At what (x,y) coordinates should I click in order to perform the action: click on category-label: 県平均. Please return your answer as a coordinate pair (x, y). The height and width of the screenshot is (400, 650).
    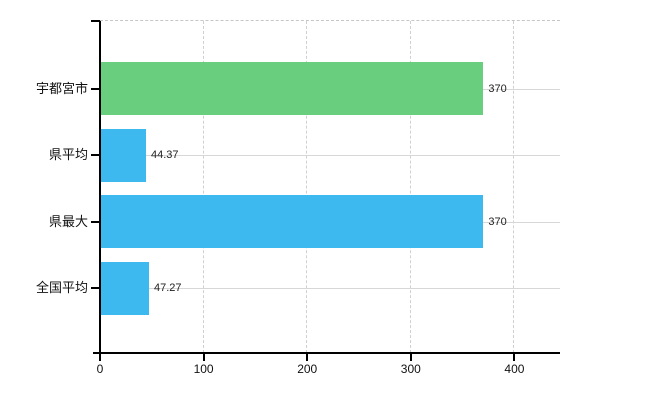
    Looking at the image, I should click on (68, 154).